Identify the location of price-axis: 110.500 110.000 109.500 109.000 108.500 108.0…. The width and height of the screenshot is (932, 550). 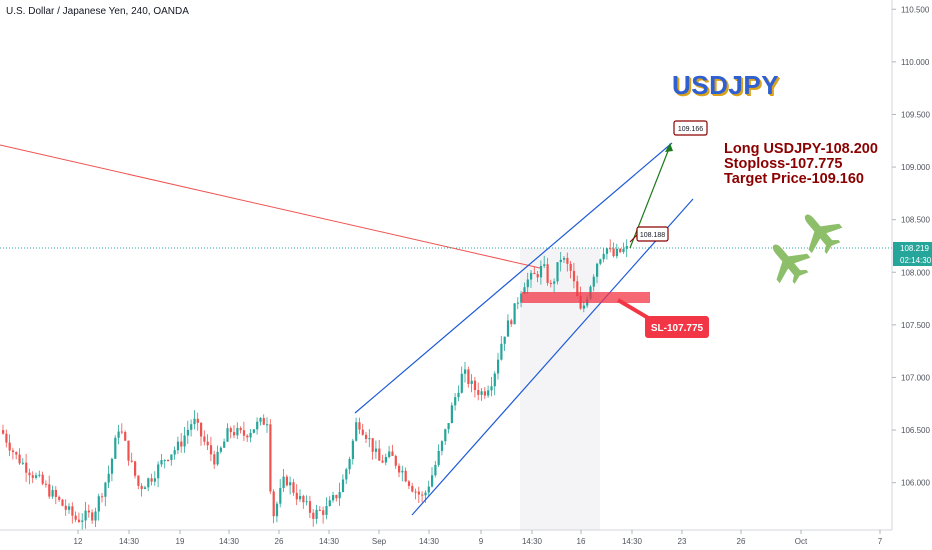
(911, 246).